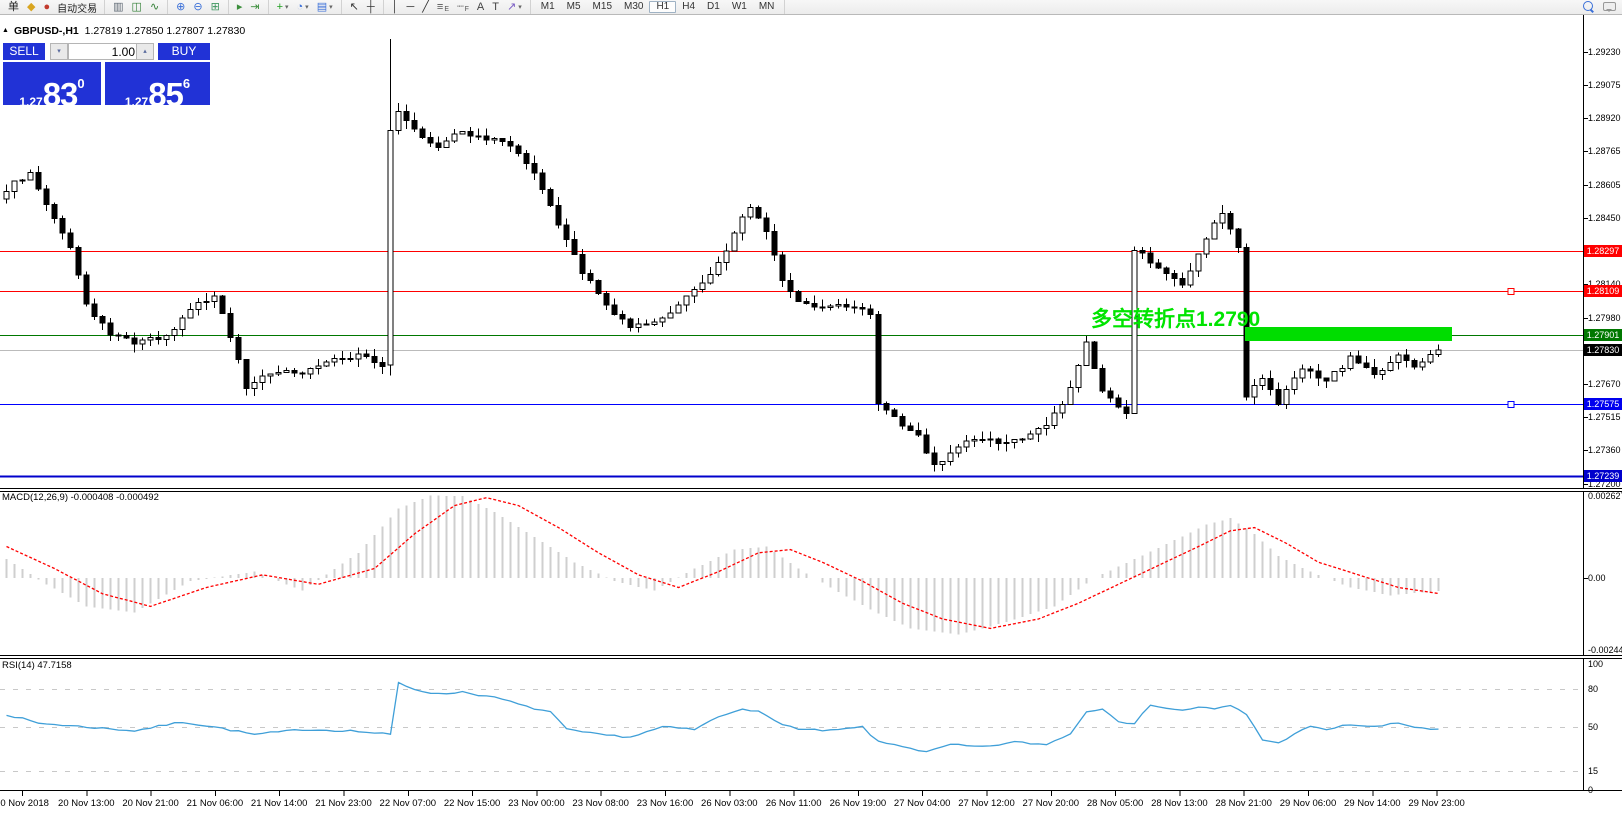  What do you see at coordinates (547, 6) in the screenshot?
I see `timeframe-m1: M1` at bounding box center [547, 6].